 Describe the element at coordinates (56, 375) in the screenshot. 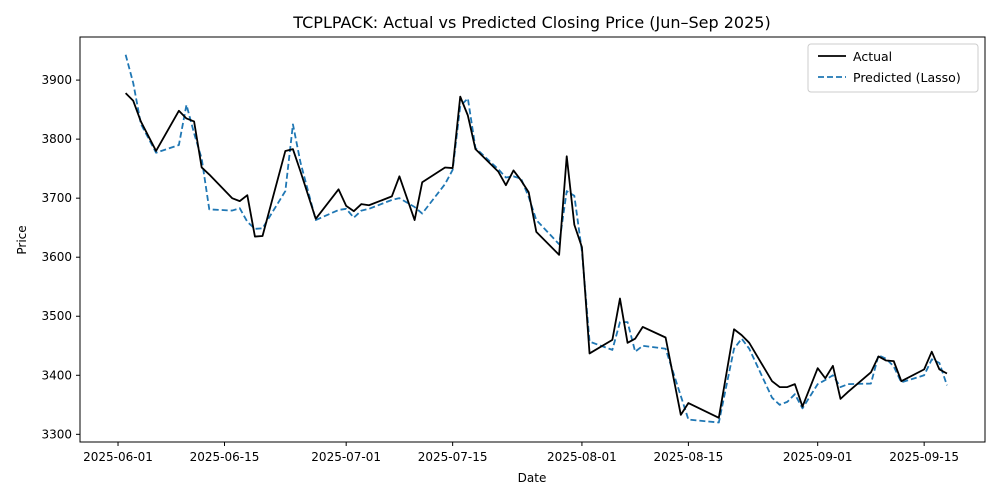

I see `y-tick-label: 3400` at that location.